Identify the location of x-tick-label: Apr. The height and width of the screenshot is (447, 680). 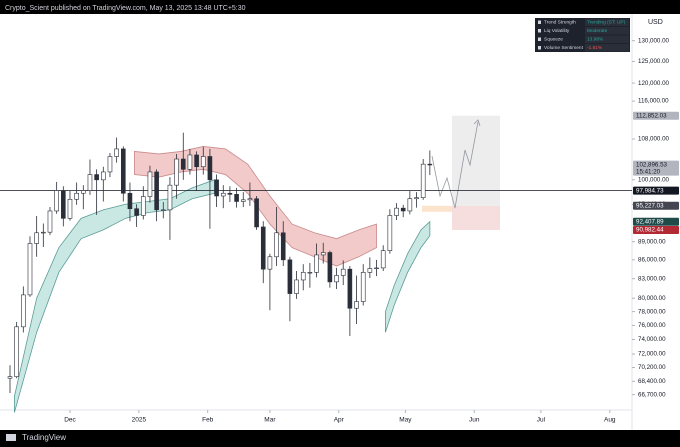
(339, 420).